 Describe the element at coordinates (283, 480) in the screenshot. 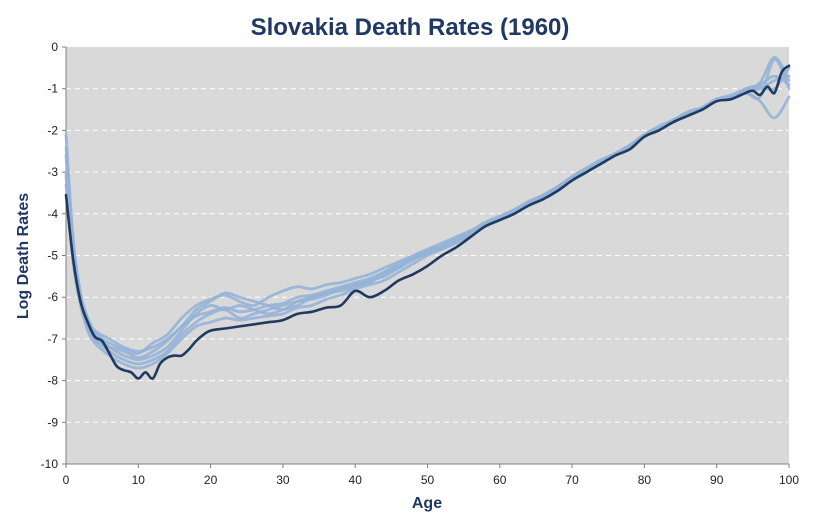

I see `x-tick-label: 30` at that location.